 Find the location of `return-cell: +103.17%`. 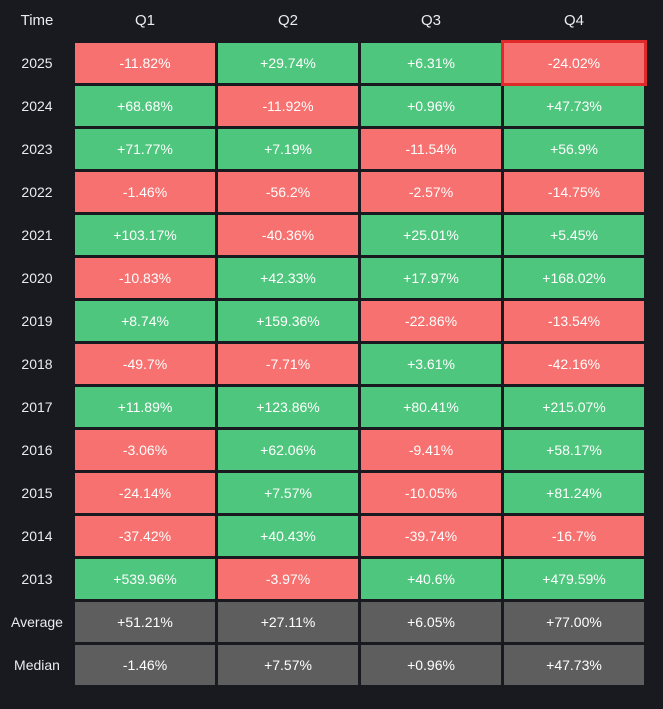

return-cell: +103.17% is located at coordinates (145, 235).